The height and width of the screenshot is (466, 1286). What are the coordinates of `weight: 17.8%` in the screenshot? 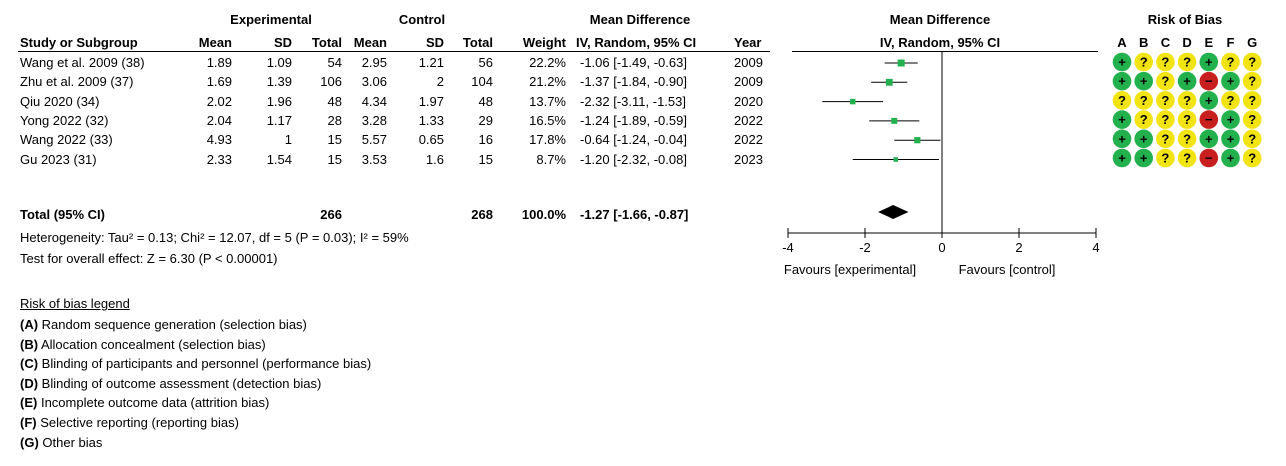 It's located at (547, 140).